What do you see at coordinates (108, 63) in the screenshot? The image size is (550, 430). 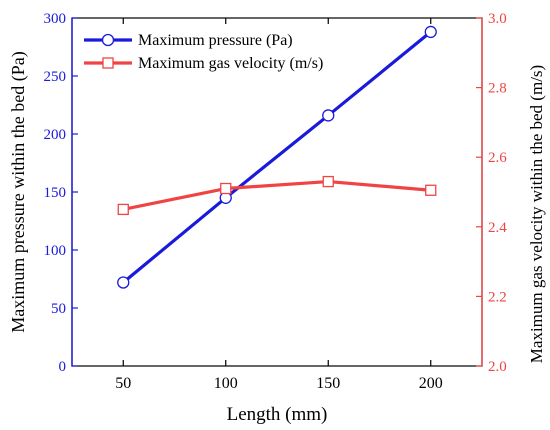 I see `legend-velocity-marker` at bounding box center [108, 63].